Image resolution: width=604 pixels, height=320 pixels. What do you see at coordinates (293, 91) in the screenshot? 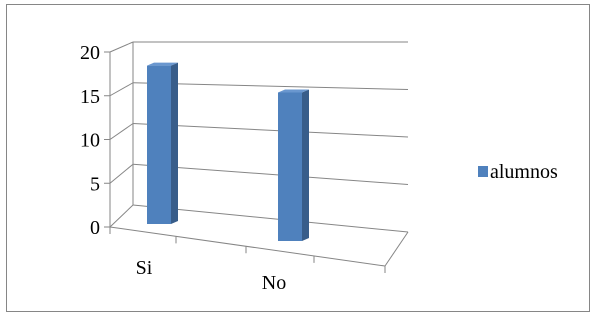
I see `bar-top-no` at bounding box center [293, 91].